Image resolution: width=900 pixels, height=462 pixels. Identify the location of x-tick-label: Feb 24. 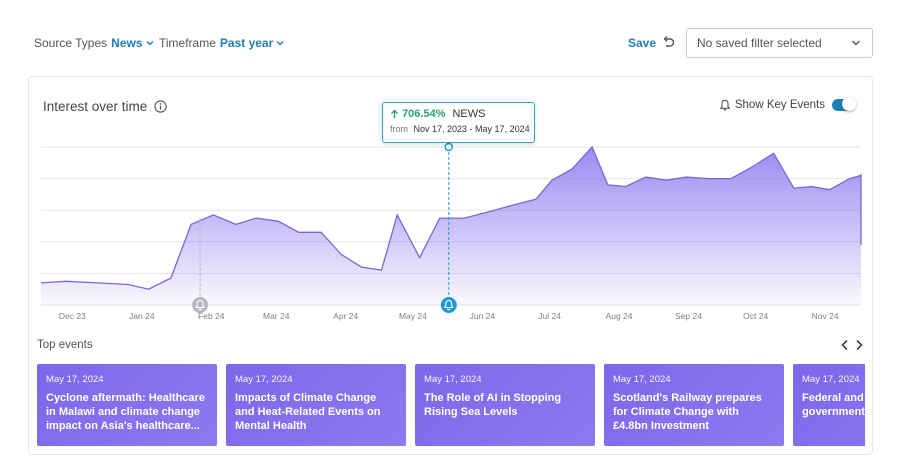
(211, 316).